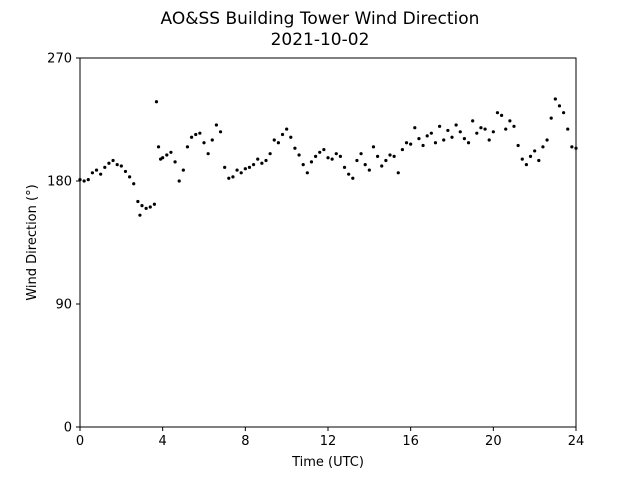  I want to click on x-tick-label: 8, so click(245, 441).